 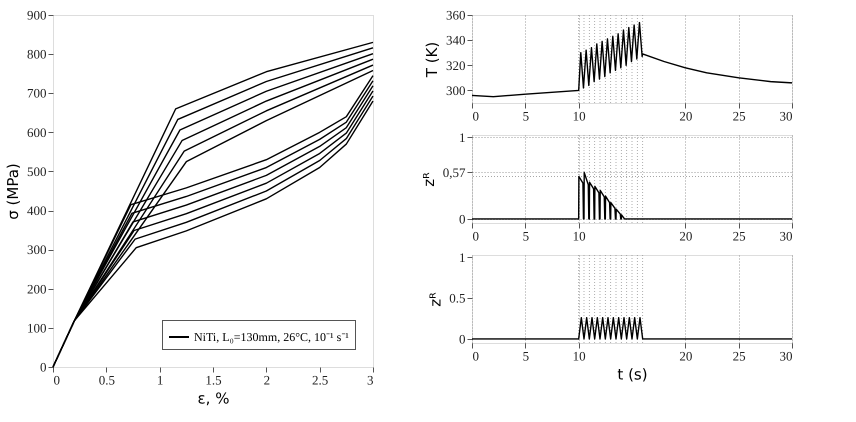 I want to click on x-tick-label: 2.5, so click(x=320, y=380).